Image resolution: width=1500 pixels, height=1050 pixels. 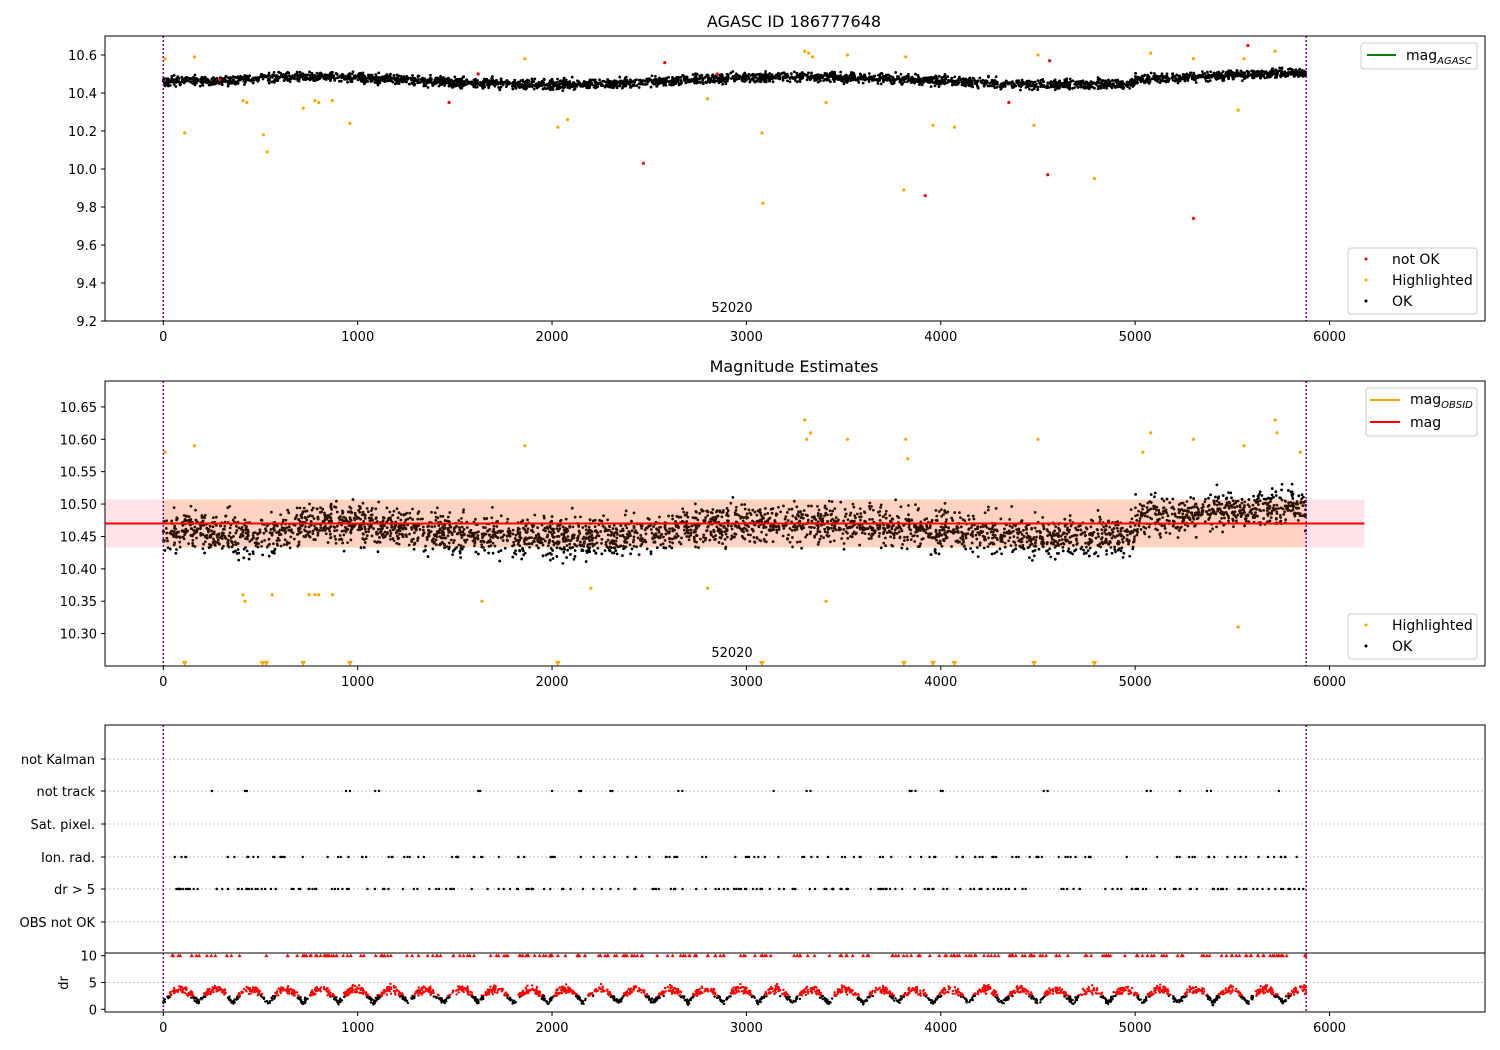 What do you see at coordinates (794, 366) in the screenshot?
I see `panel-mag-title: Magnitude Estimates` at bounding box center [794, 366].